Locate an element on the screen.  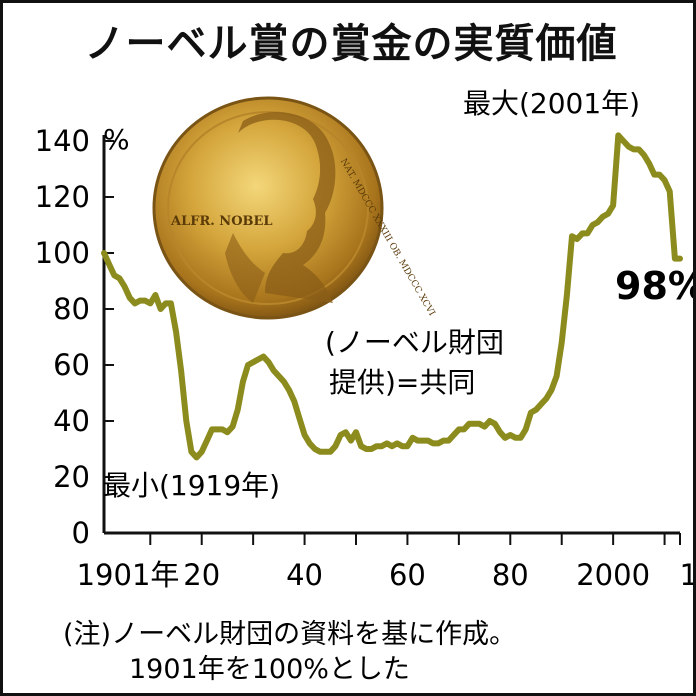
note-line1: (注)ノーベル財団の資料を基に作成。 is located at coordinates (289, 634).